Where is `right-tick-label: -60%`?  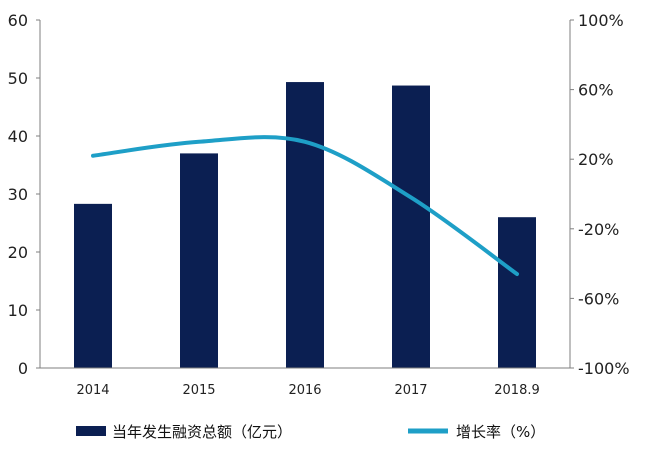
right-tick-label: -60% is located at coordinates (598, 298).